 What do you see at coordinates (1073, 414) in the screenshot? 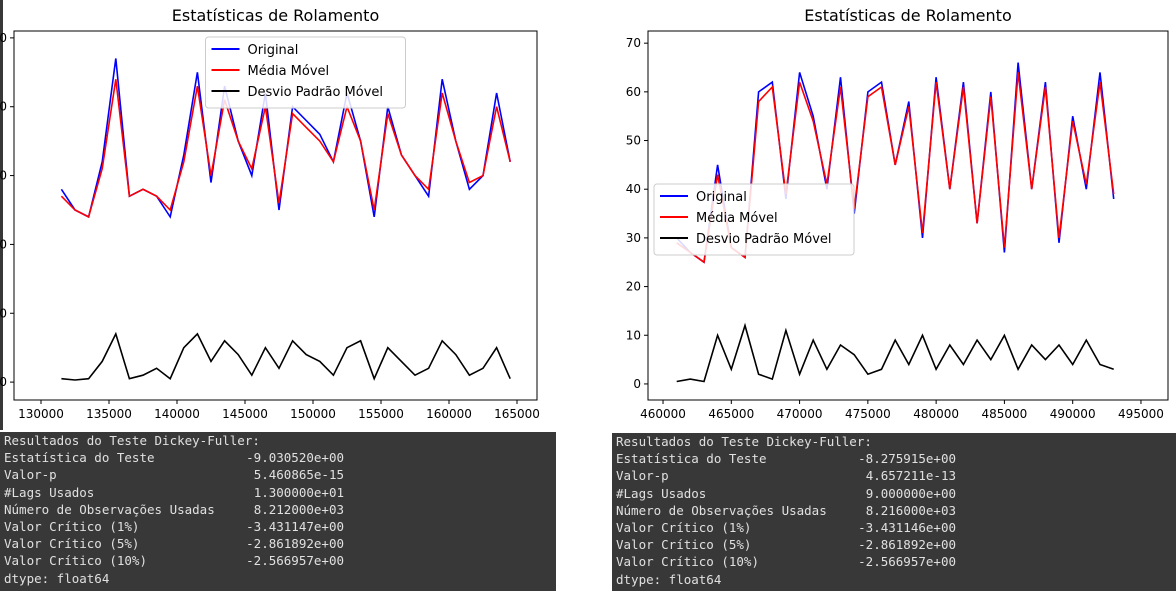
I see `x-tick-label: 490000` at bounding box center [1073, 414].